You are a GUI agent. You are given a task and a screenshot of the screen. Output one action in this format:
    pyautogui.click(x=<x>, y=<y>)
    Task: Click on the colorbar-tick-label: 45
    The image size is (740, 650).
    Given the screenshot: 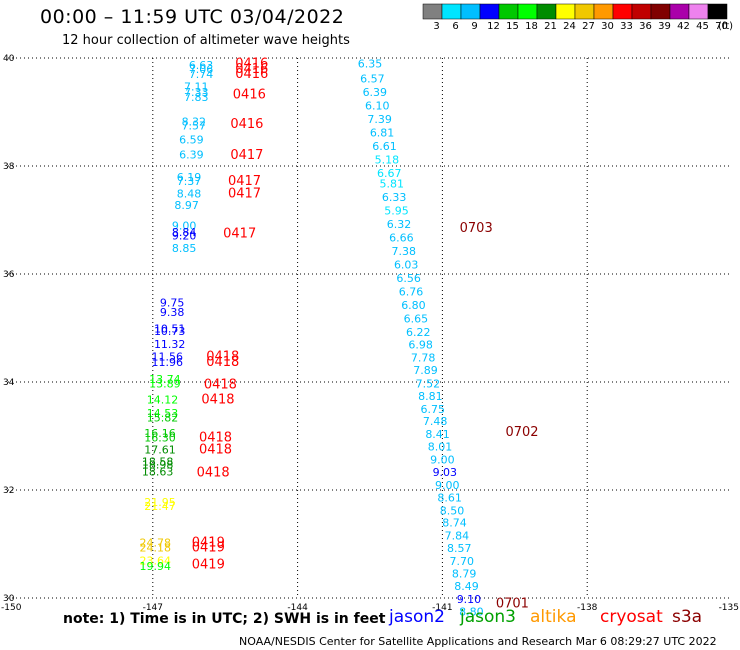 What is the action you would take?
    pyautogui.click(x=702, y=26)
    